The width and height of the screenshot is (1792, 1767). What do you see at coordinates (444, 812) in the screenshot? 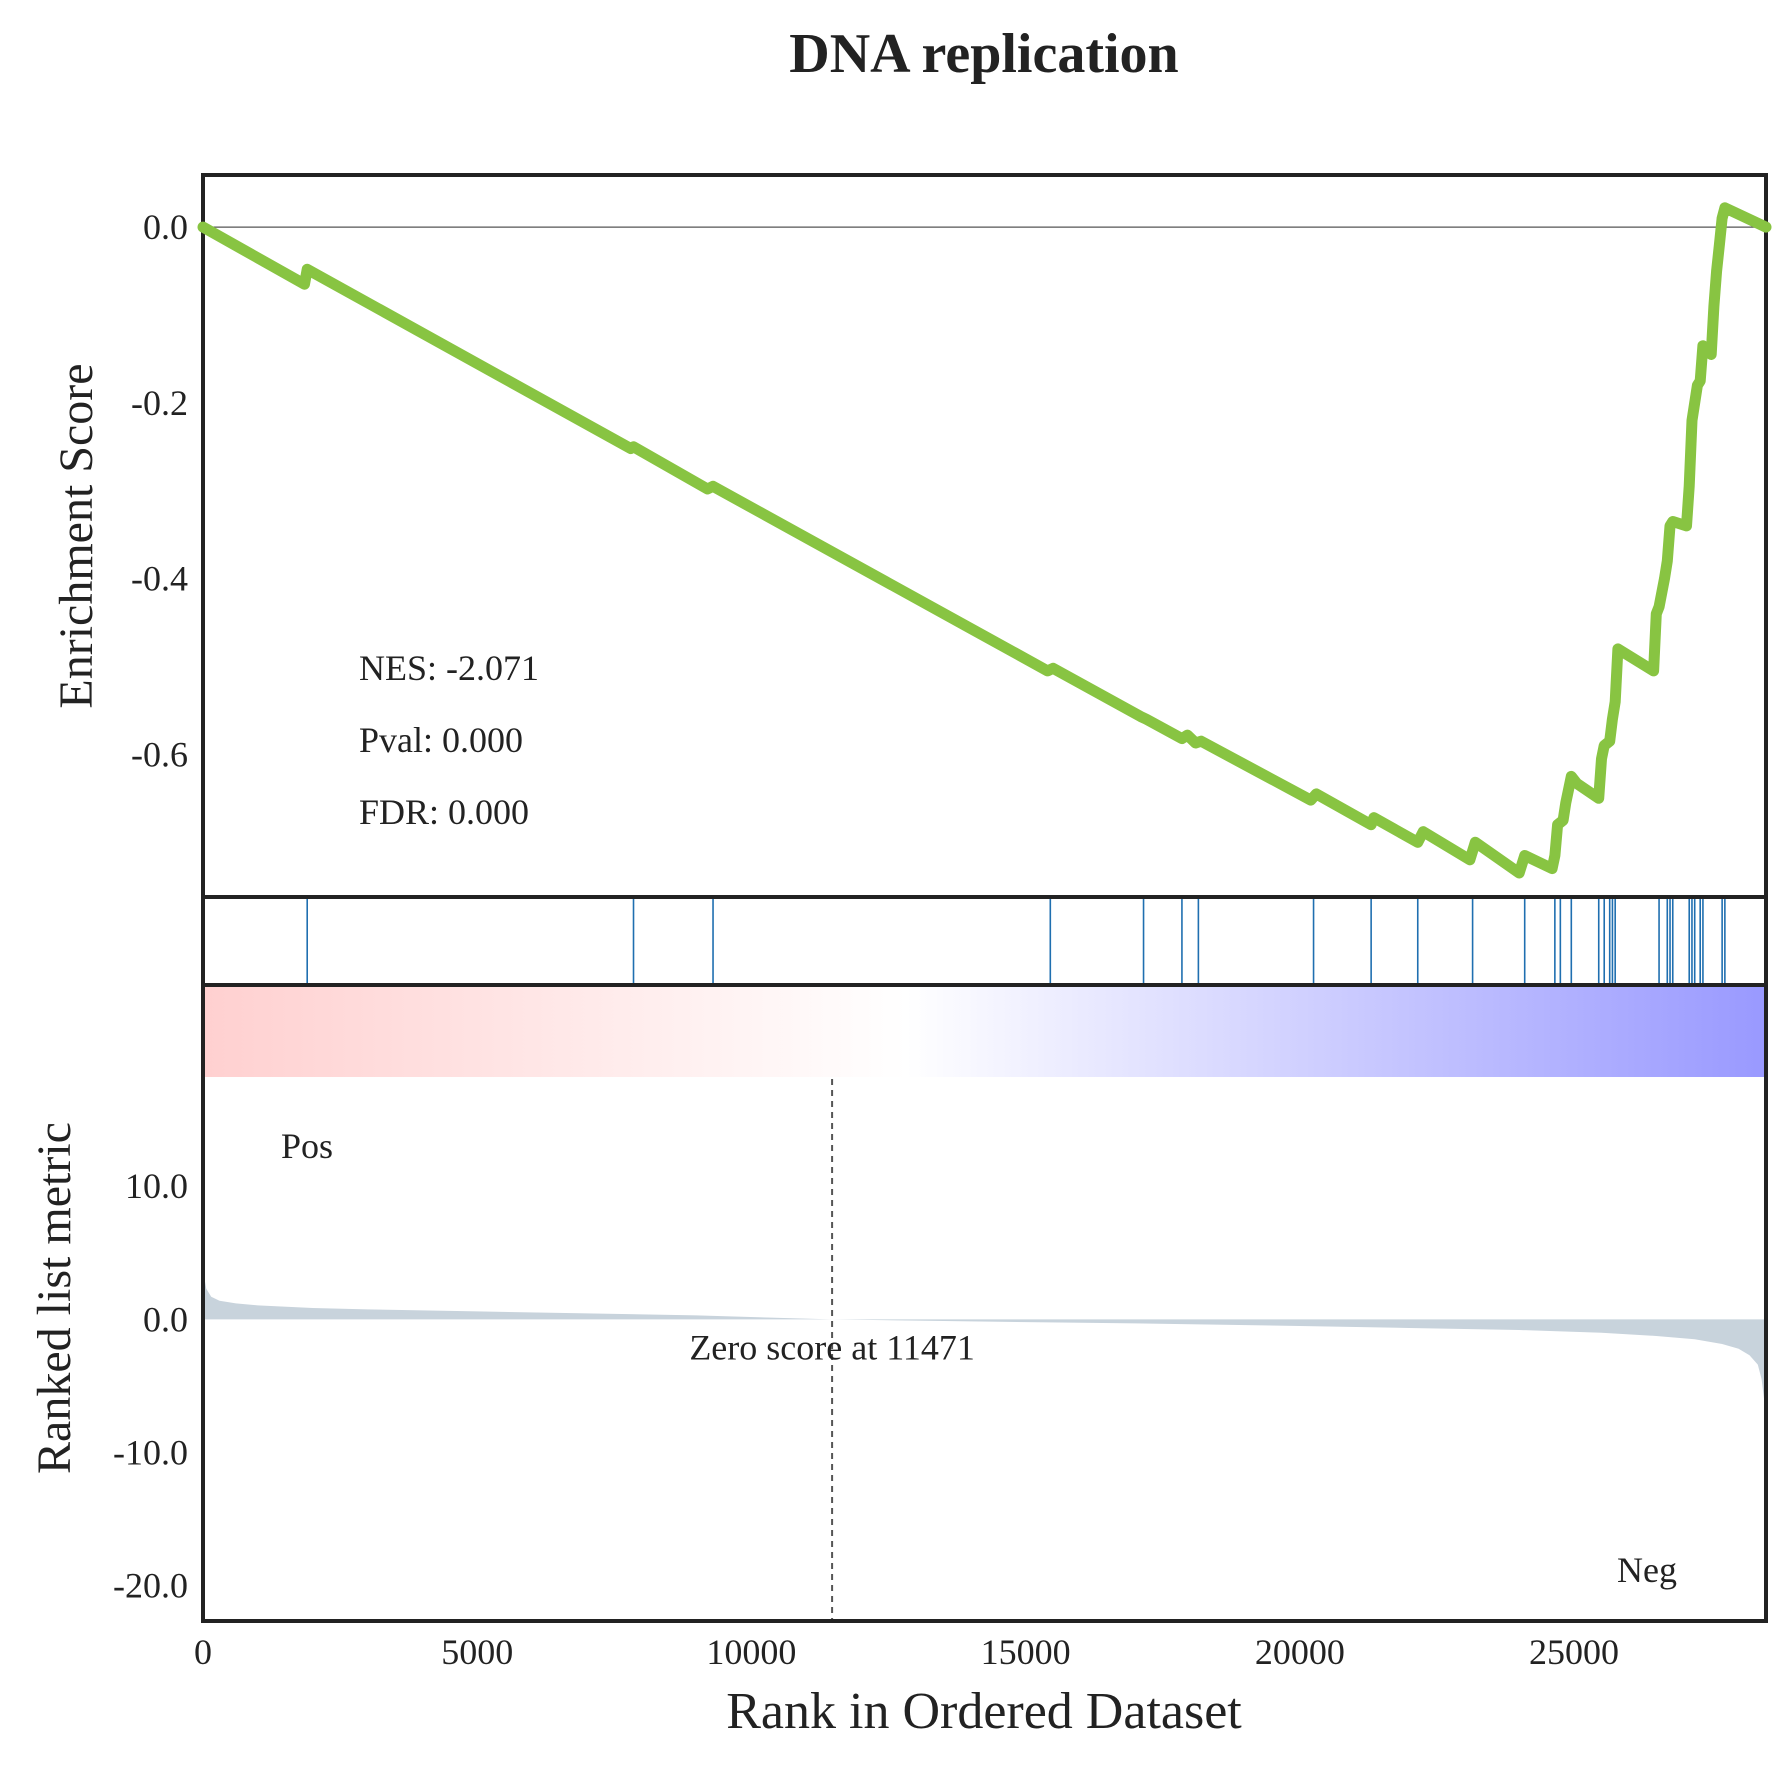
I see `es-stat-fdr: FDR: 0.000` at bounding box center [444, 812].